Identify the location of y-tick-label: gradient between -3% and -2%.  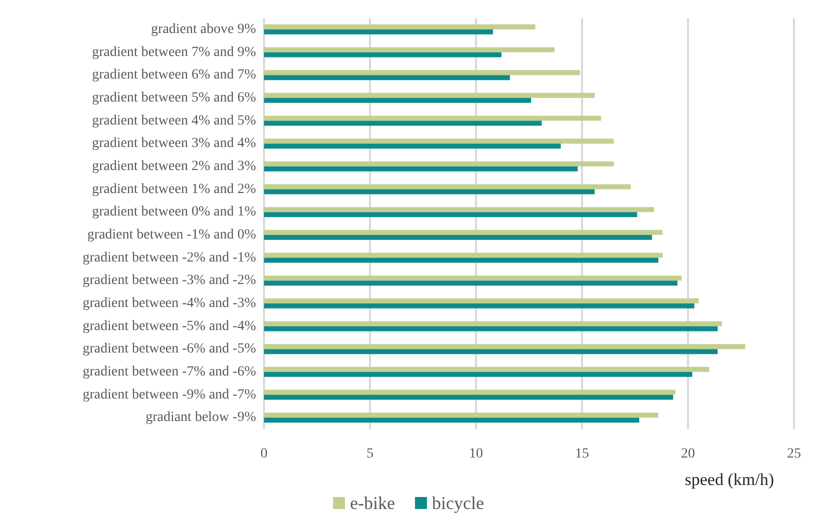
(169, 280).